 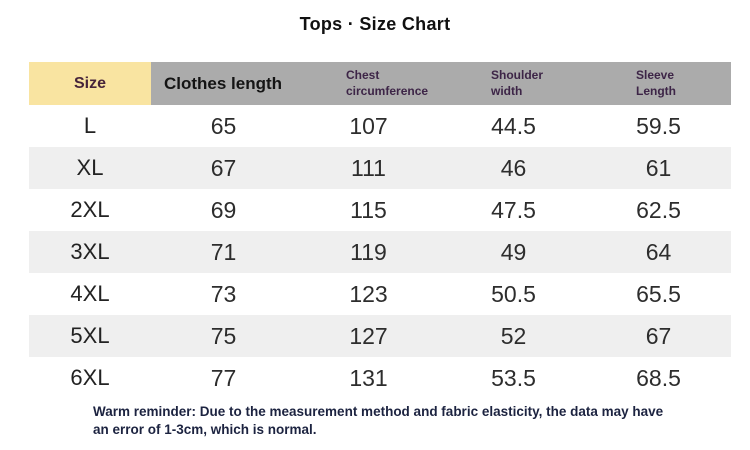 I want to click on table-row-4xl: 4XL 73 123 50.5 65.5, so click(x=380, y=294).